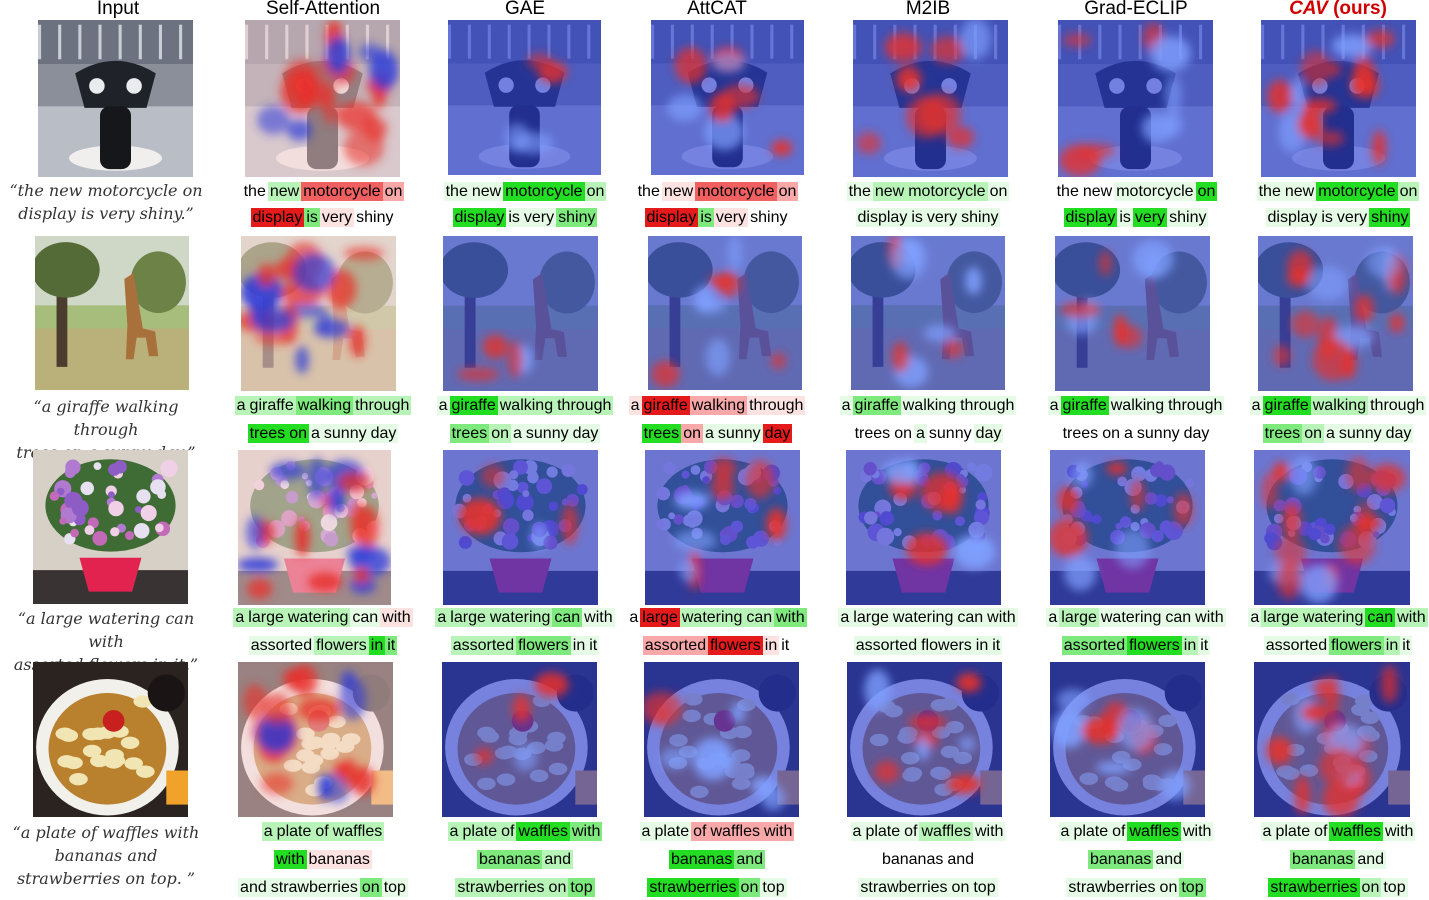  Describe the element at coordinates (277, 217) in the screenshot. I see `token: display` at that location.